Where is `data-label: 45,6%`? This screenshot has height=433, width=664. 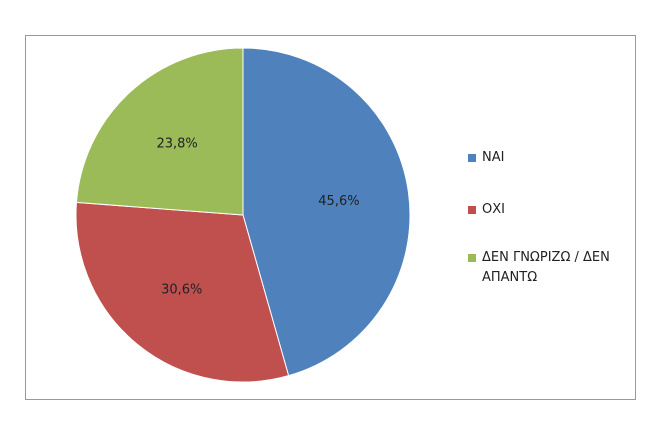 data-label: 45,6% is located at coordinates (338, 201).